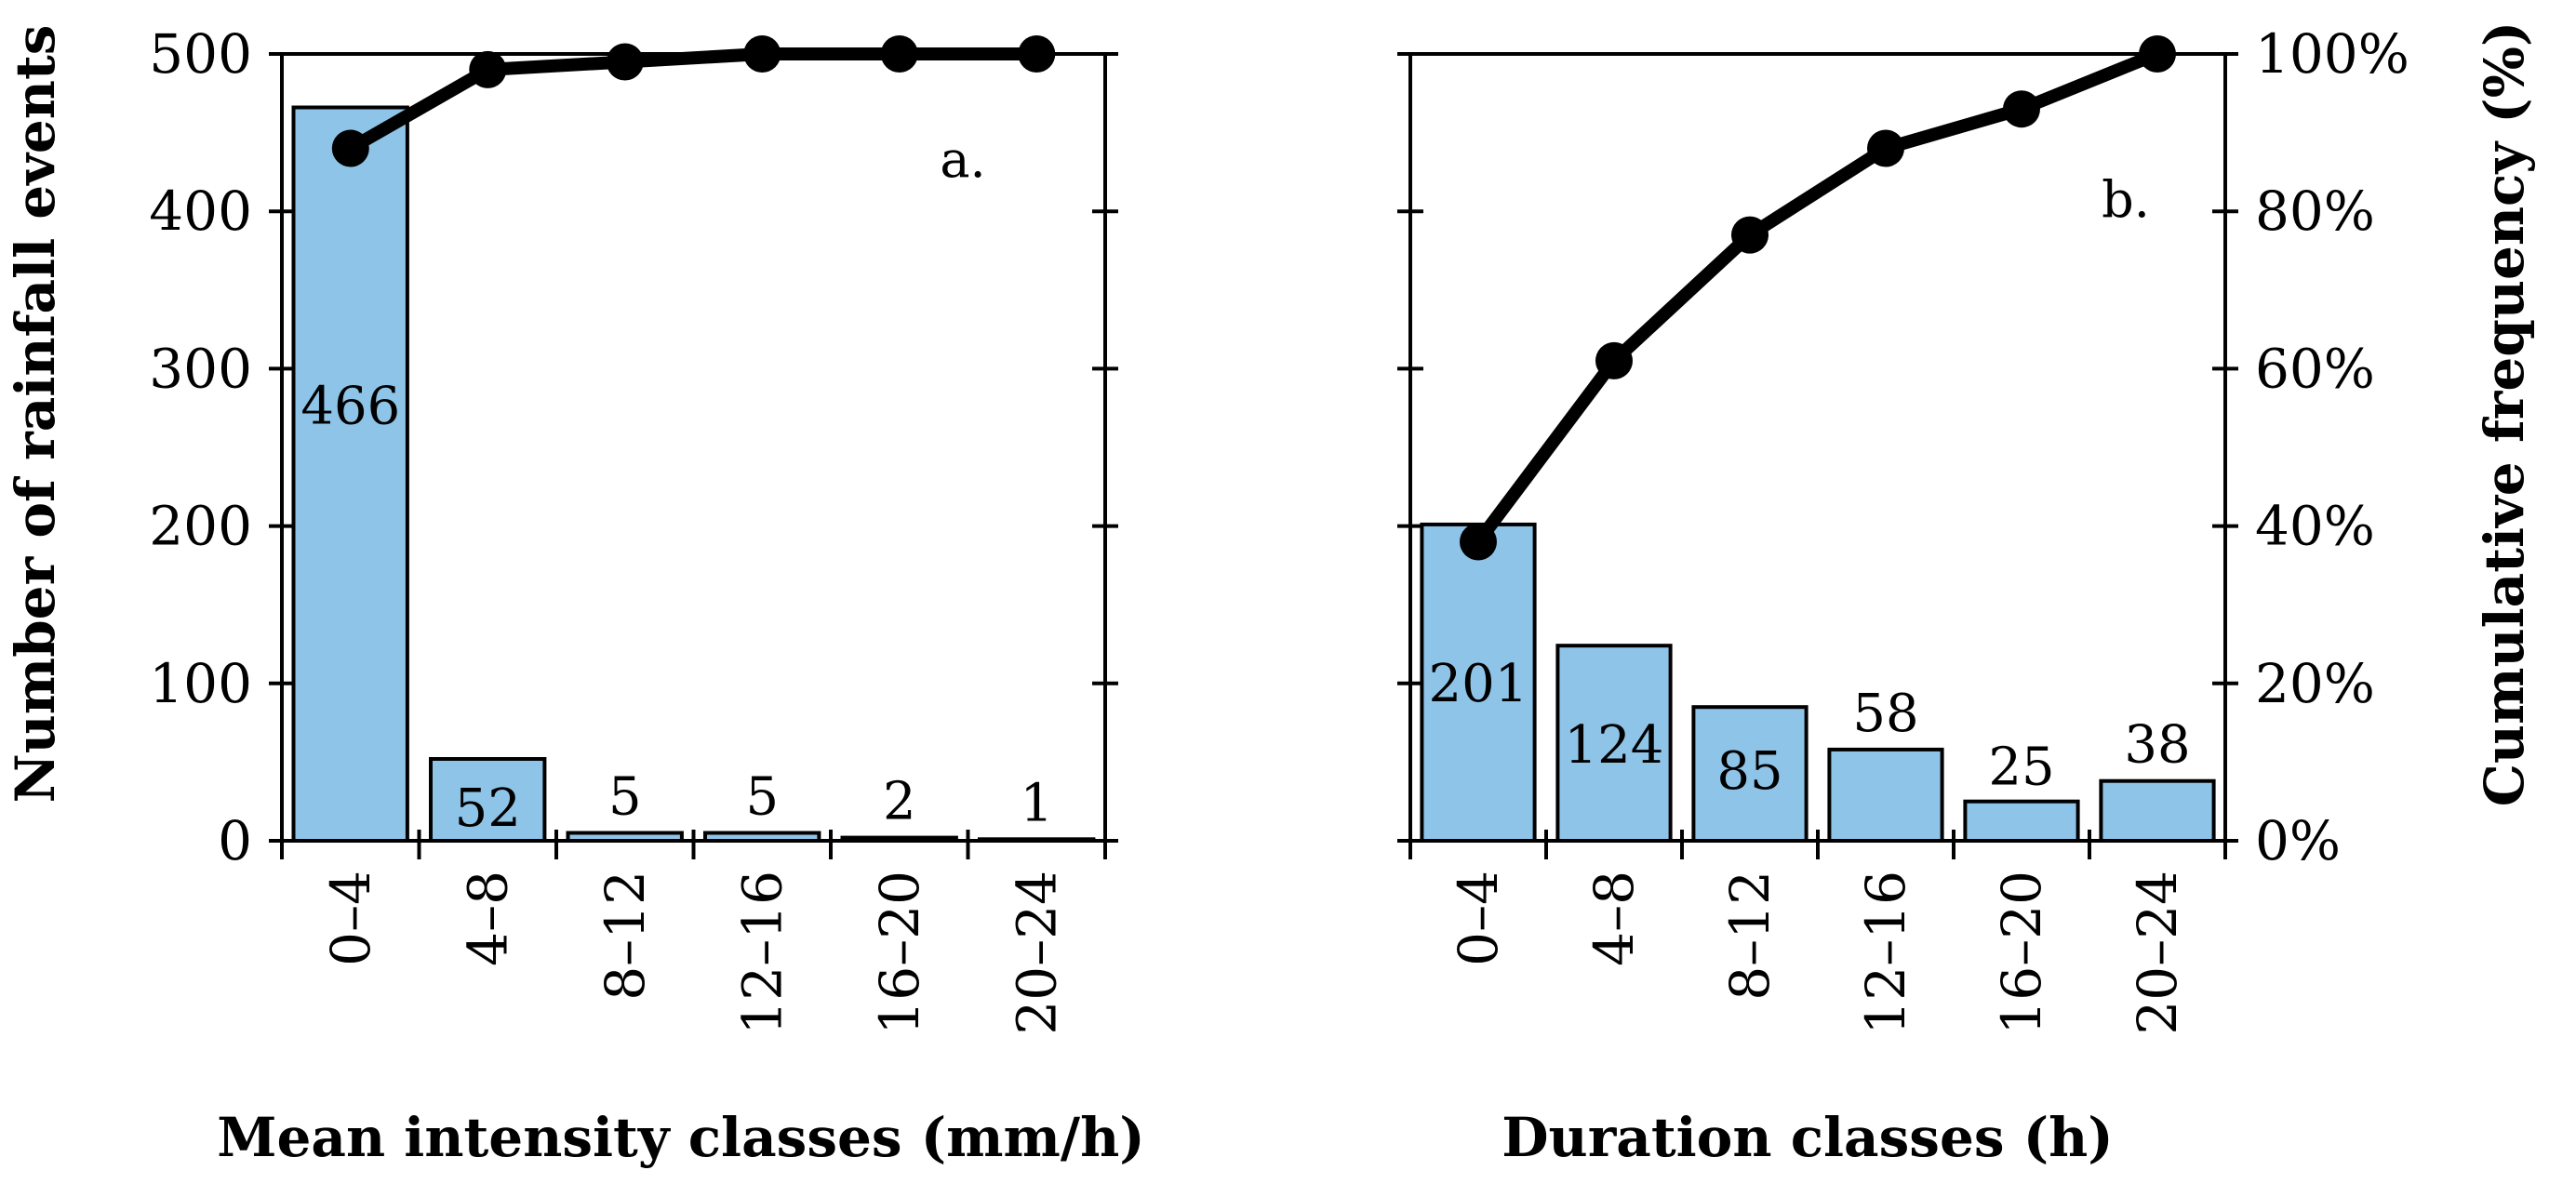  What do you see at coordinates (1478, 919) in the screenshot?
I see `category-label-b-0: 0–4` at bounding box center [1478, 919].